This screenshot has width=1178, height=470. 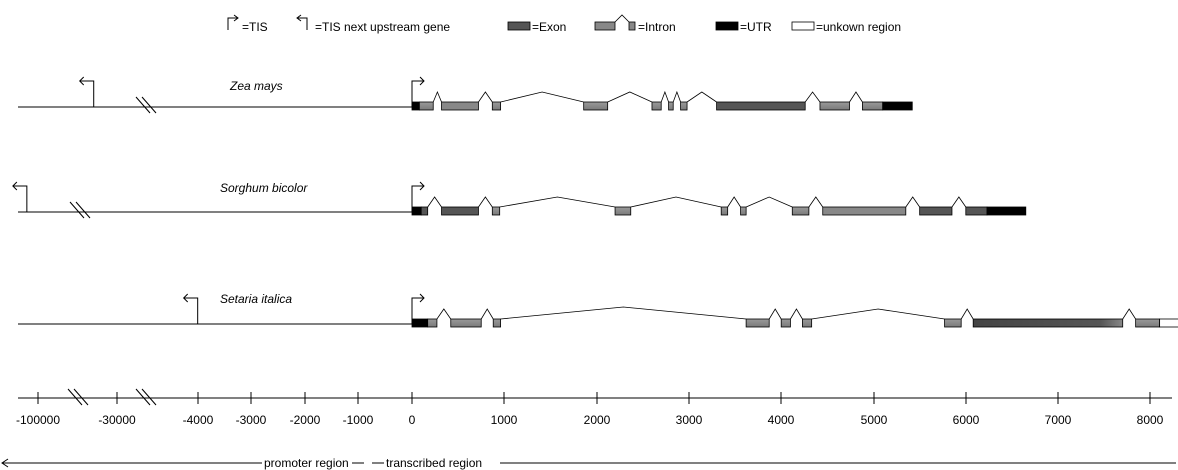 I want to click on legend-tis: =TIS, so click(x=247, y=24).